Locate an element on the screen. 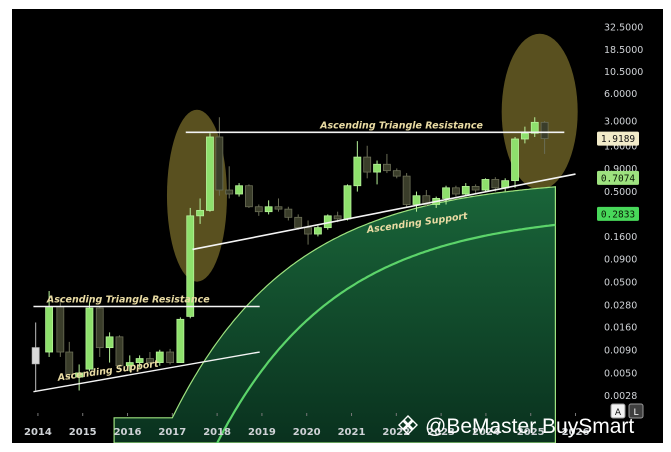  annotation-upper-resistance: Ascending Triangle Resistance is located at coordinates (401, 125).